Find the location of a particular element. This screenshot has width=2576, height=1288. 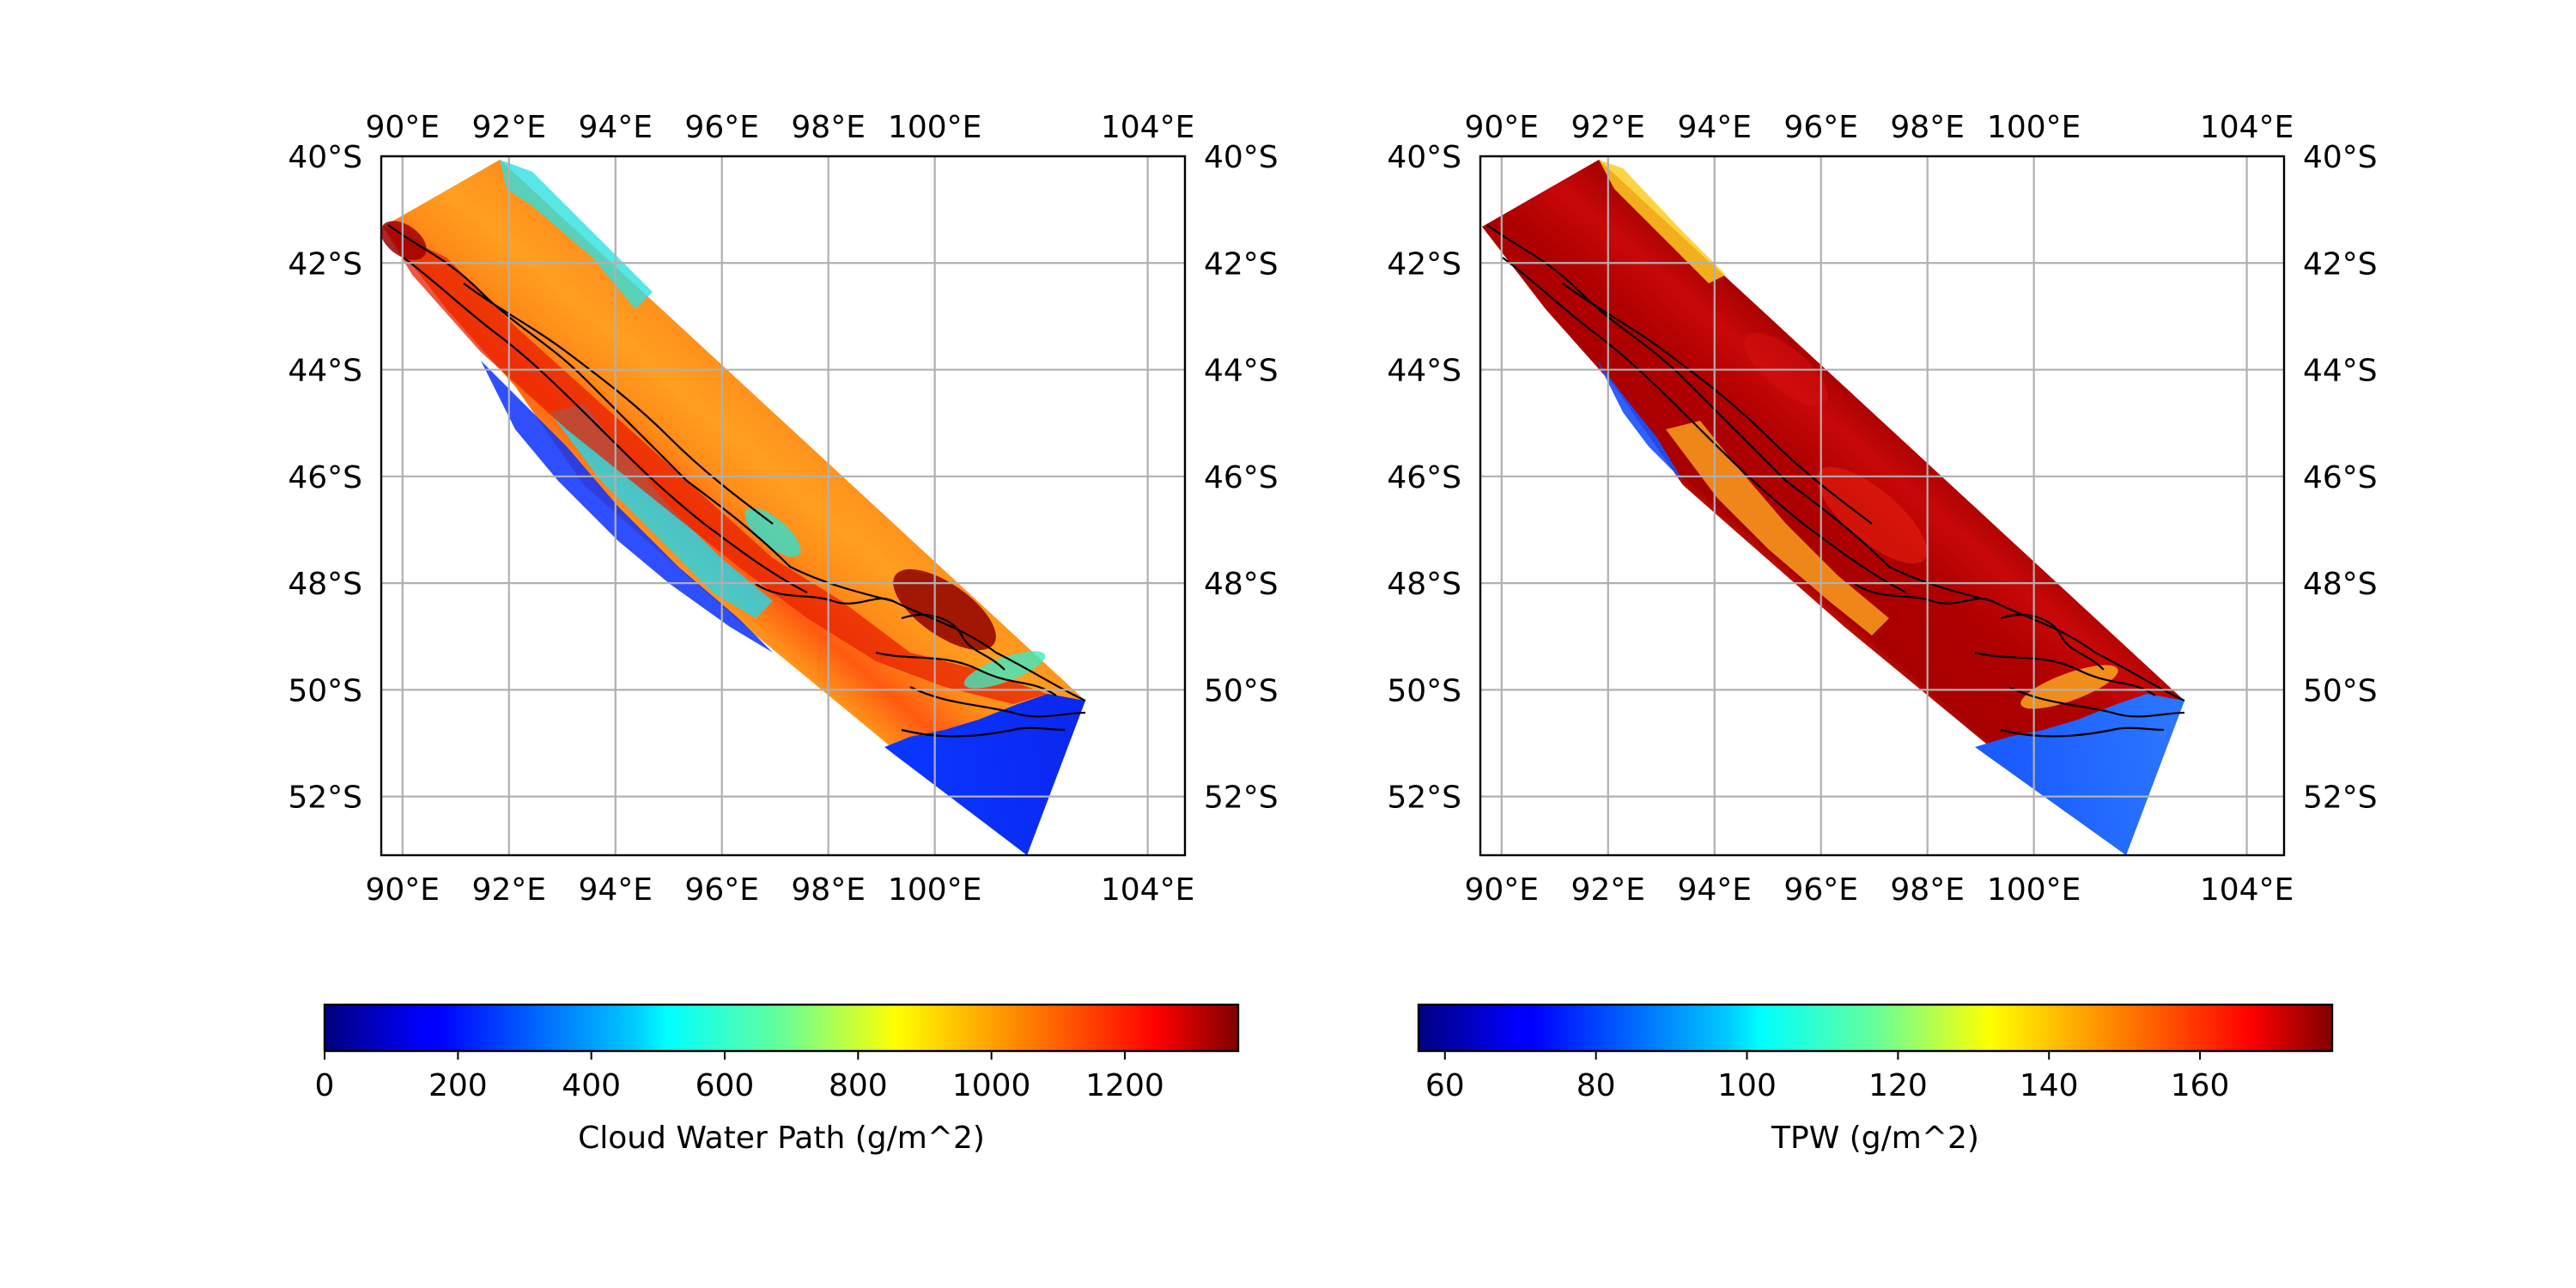

cwp-lat-label-right: 44°S is located at coordinates (1241, 371).